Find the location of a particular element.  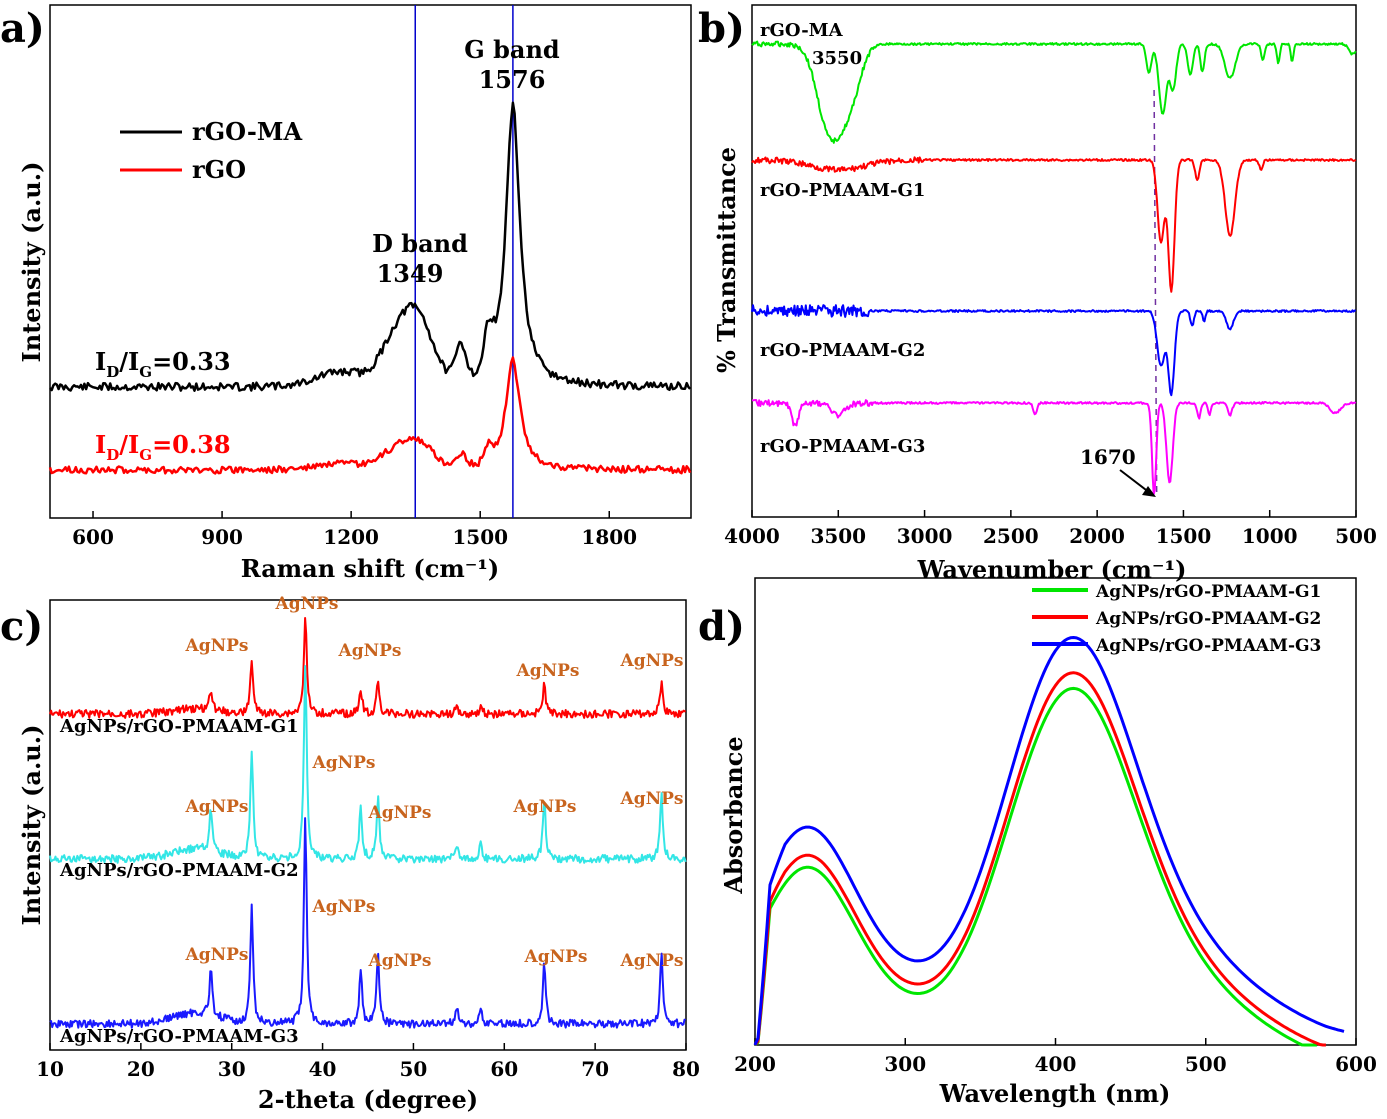

panel-d-xticks: 200 300 400 500 600 is located at coordinates (1055, 1057).